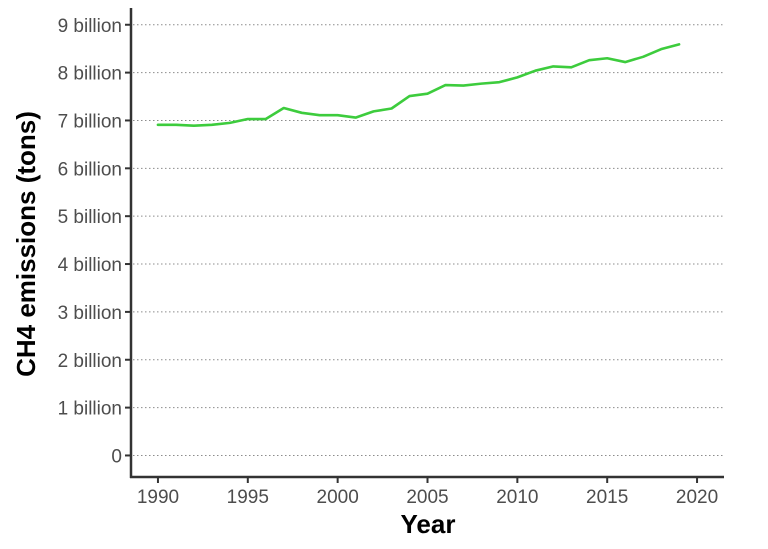  I want to click on series-line-ch4-emissions, so click(418, 85).